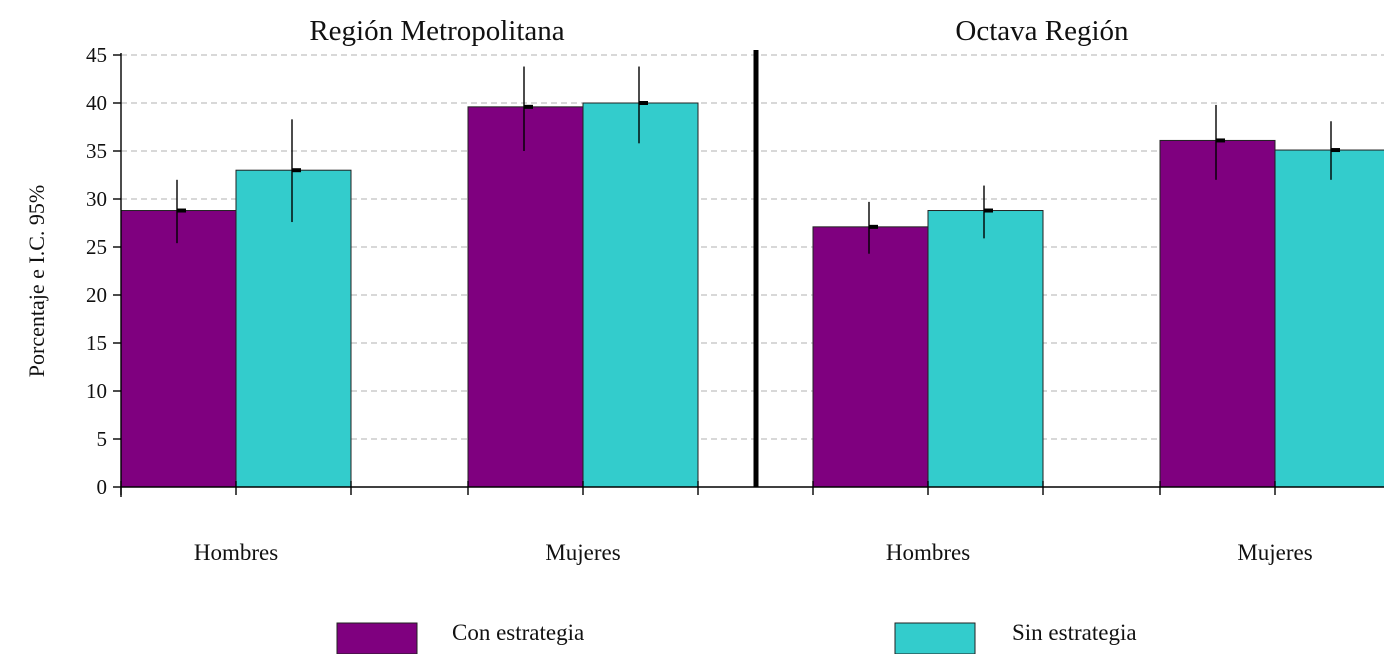 Image resolution: width=1384 pixels, height=654 pixels. I want to click on y-tick-label: 5, so click(102, 439).